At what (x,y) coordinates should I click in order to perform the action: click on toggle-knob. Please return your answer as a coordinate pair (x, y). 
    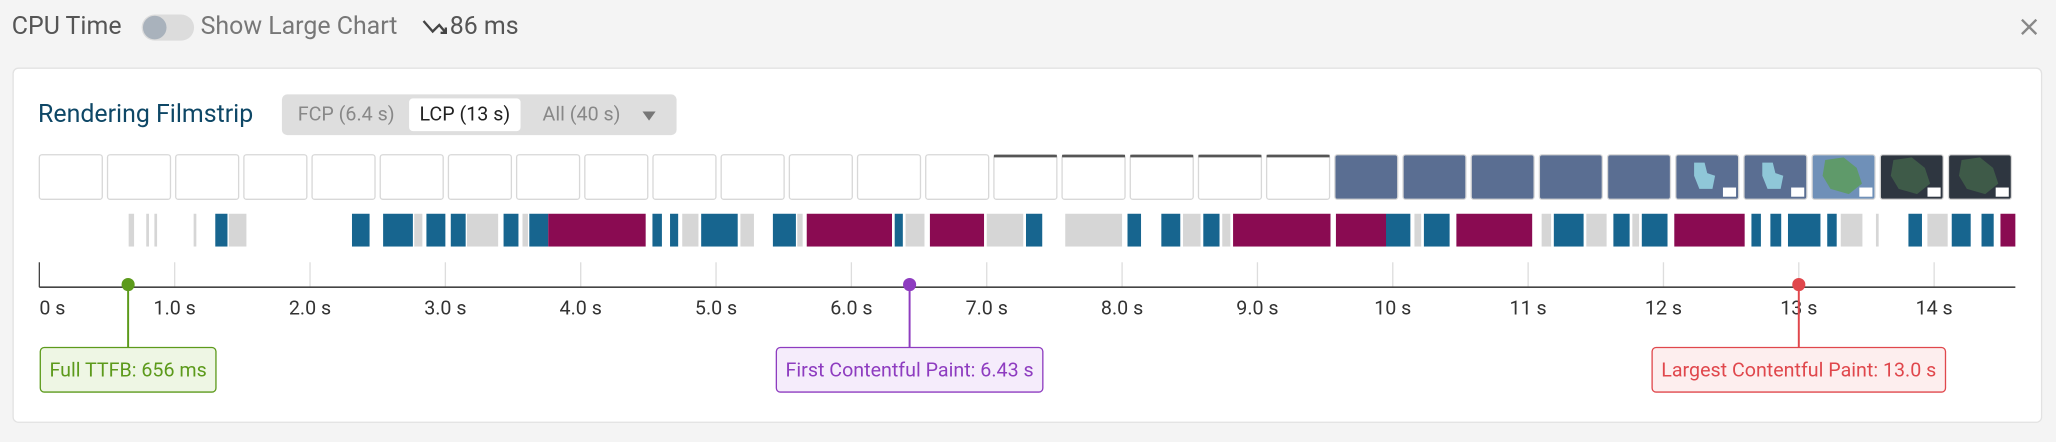
    Looking at the image, I should click on (154, 27).